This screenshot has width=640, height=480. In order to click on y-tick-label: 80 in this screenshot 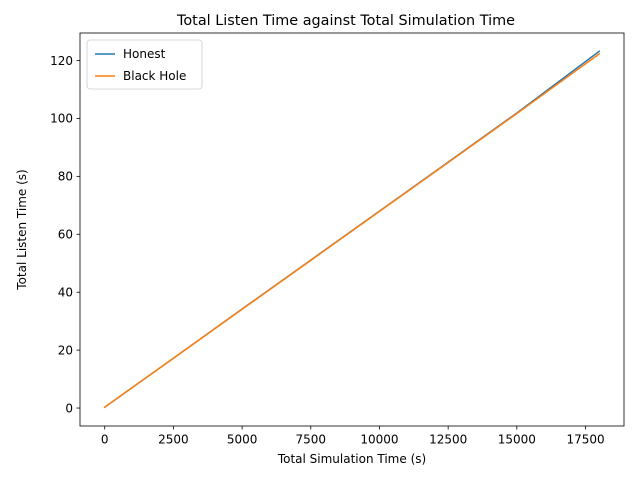, I will do `click(65, 177)`.